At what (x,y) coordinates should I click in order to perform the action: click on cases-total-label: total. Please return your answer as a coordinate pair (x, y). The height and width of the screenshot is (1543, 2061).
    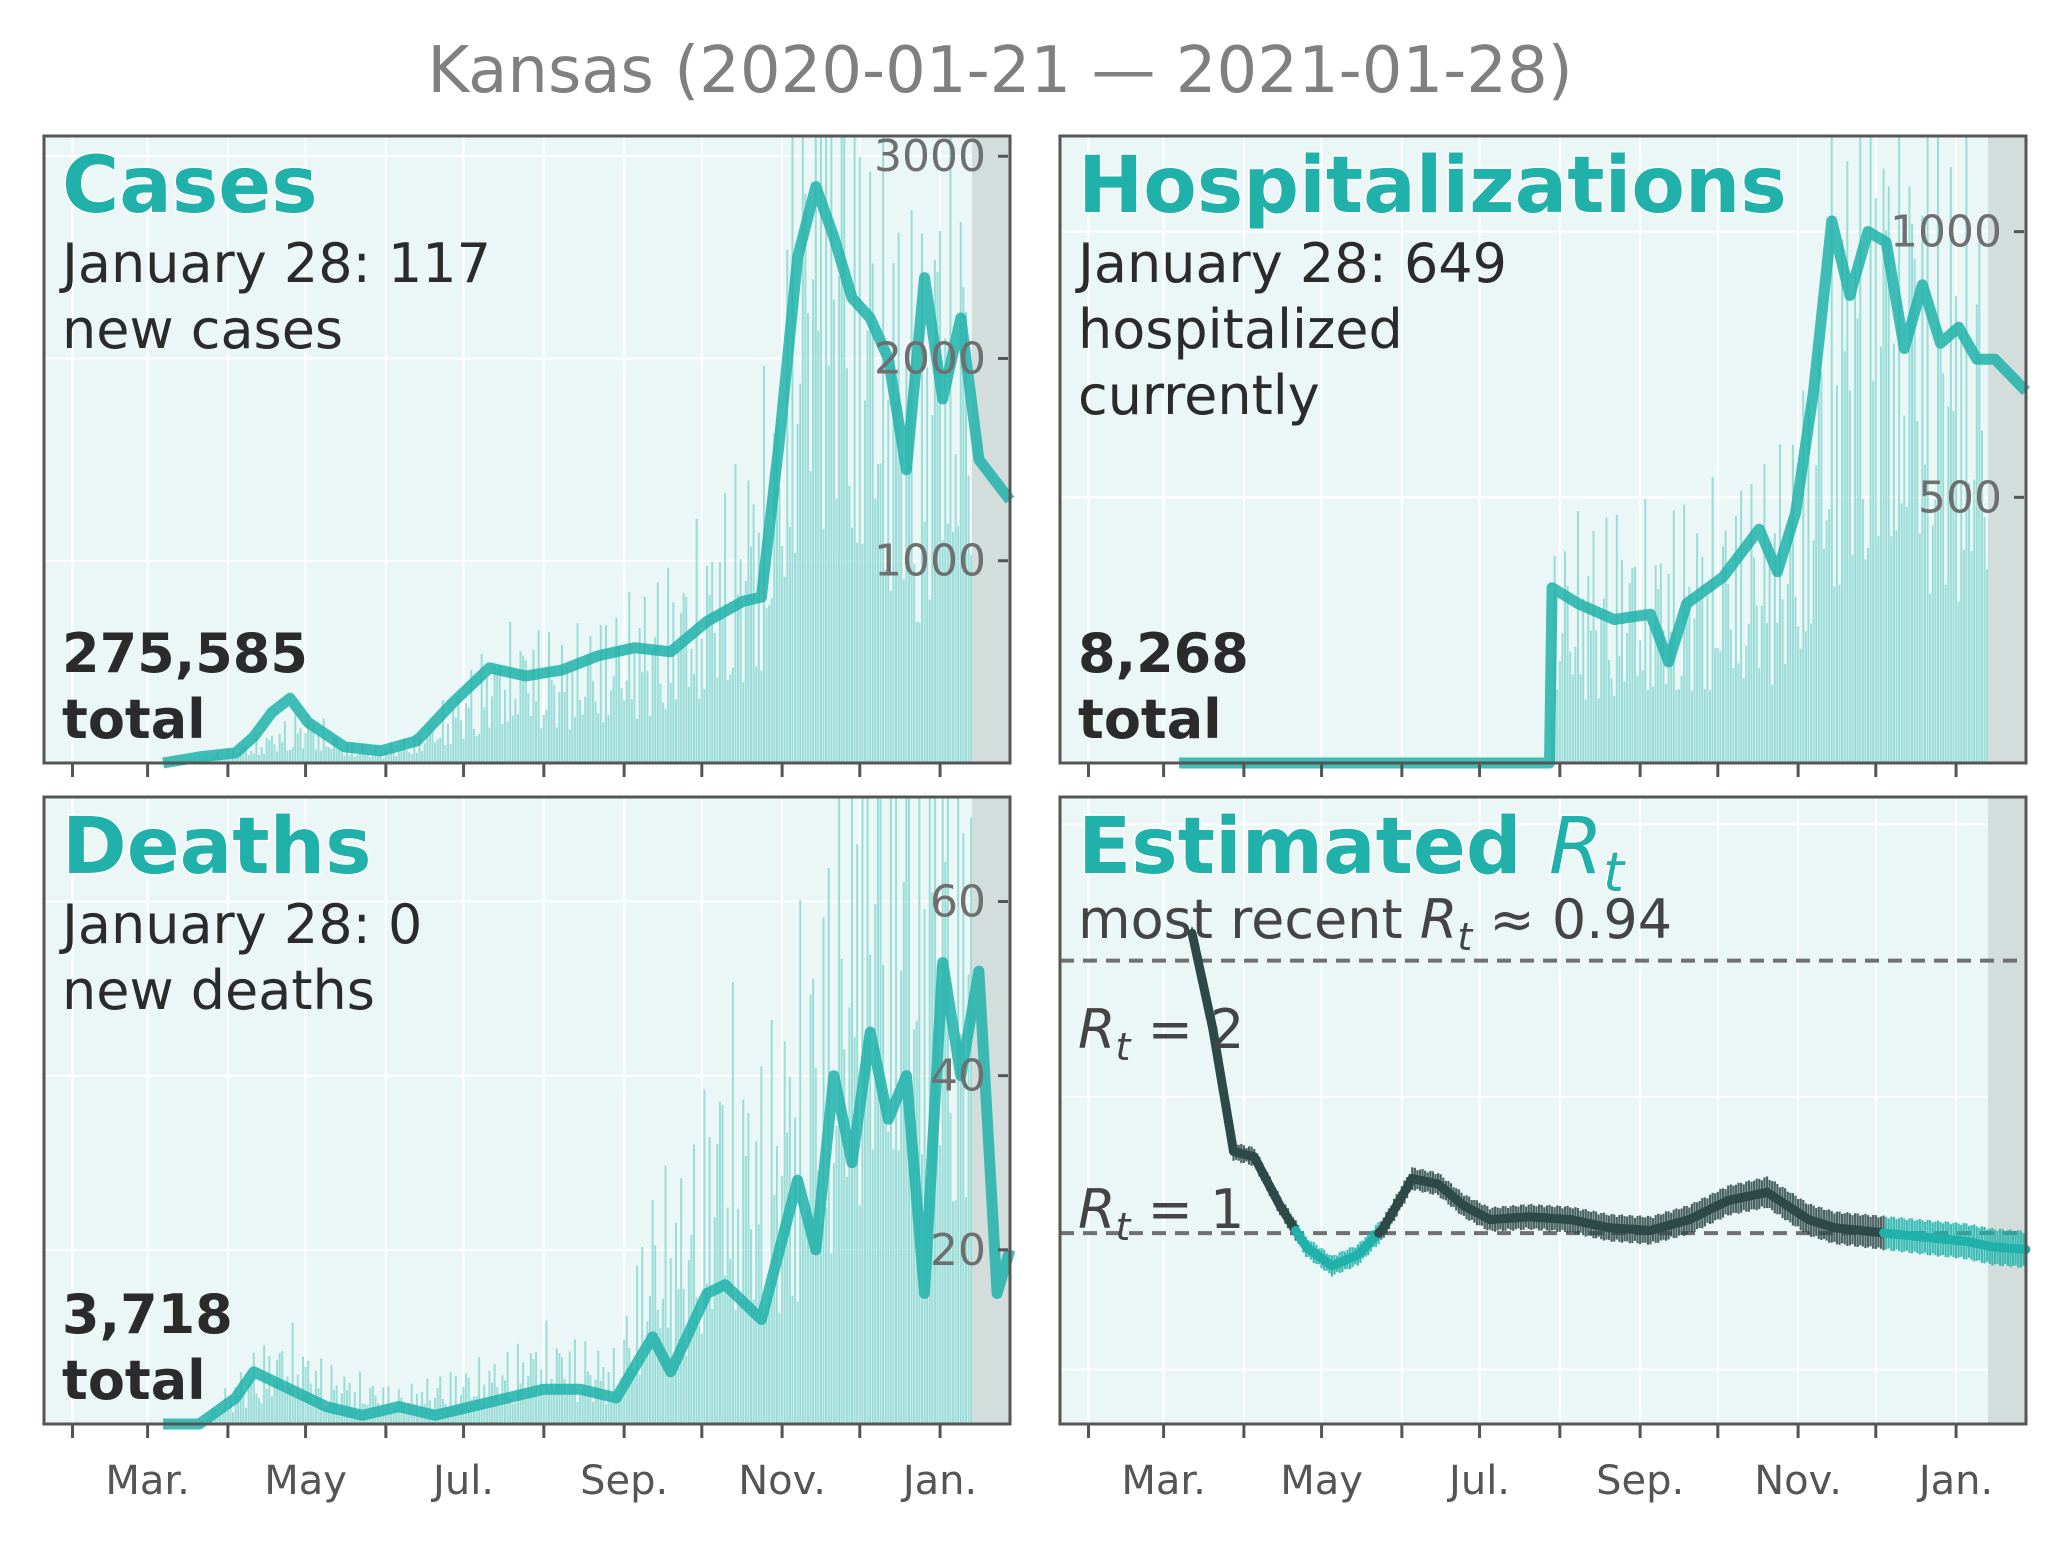
    Looking at the image, I should click on (134, 719).